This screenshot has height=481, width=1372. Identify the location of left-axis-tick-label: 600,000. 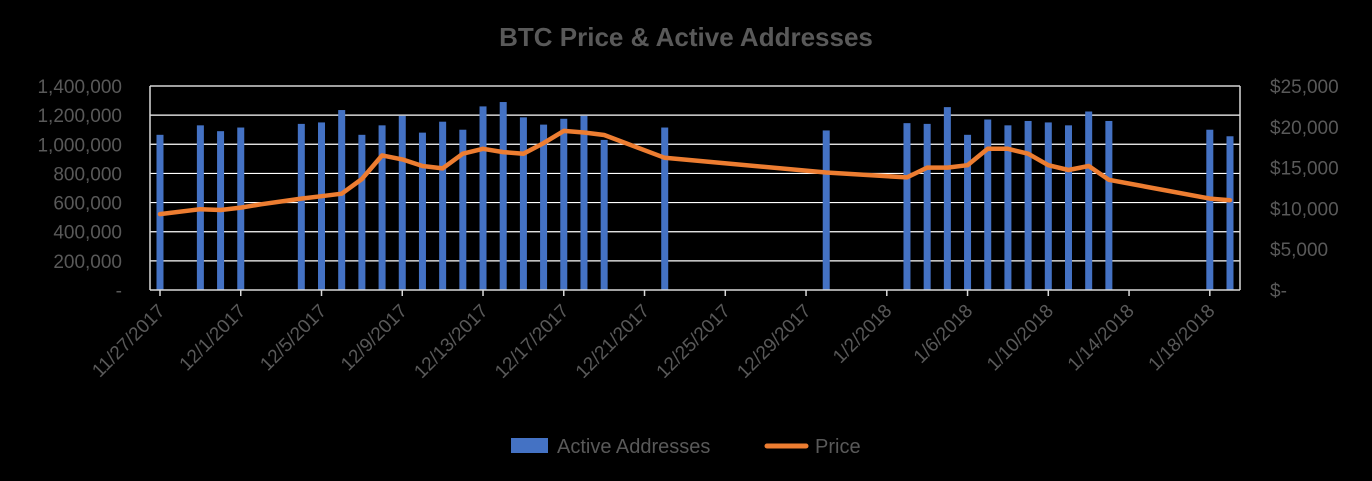
(87, 204).